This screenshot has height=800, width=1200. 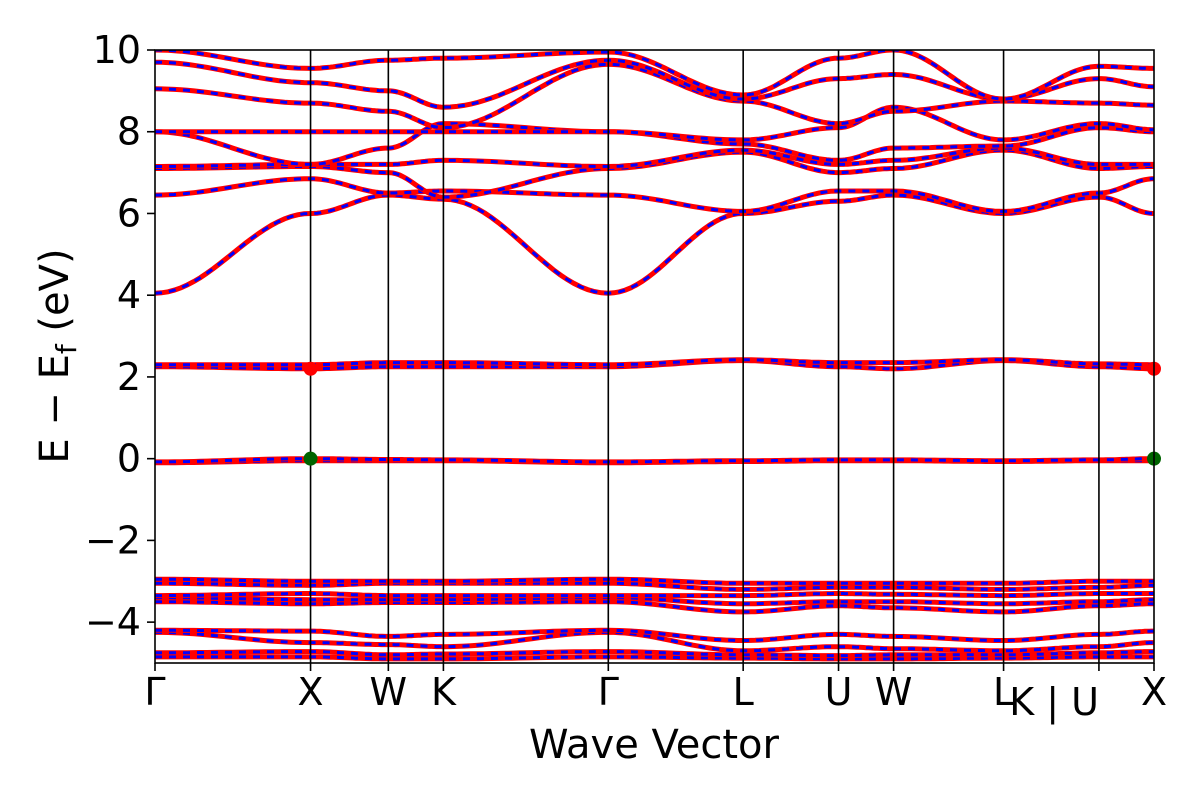 What do you see at coordinates (120, 336) in the screenshot?
I see `y-axis-ticks: 10 8 6 4 2 0 −2 −4` at bounding box center [120, 336].